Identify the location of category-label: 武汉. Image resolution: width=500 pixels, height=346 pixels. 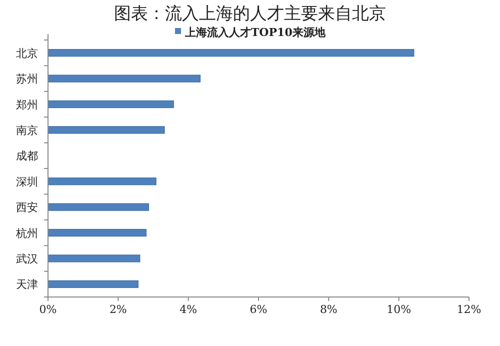
(27, 259).